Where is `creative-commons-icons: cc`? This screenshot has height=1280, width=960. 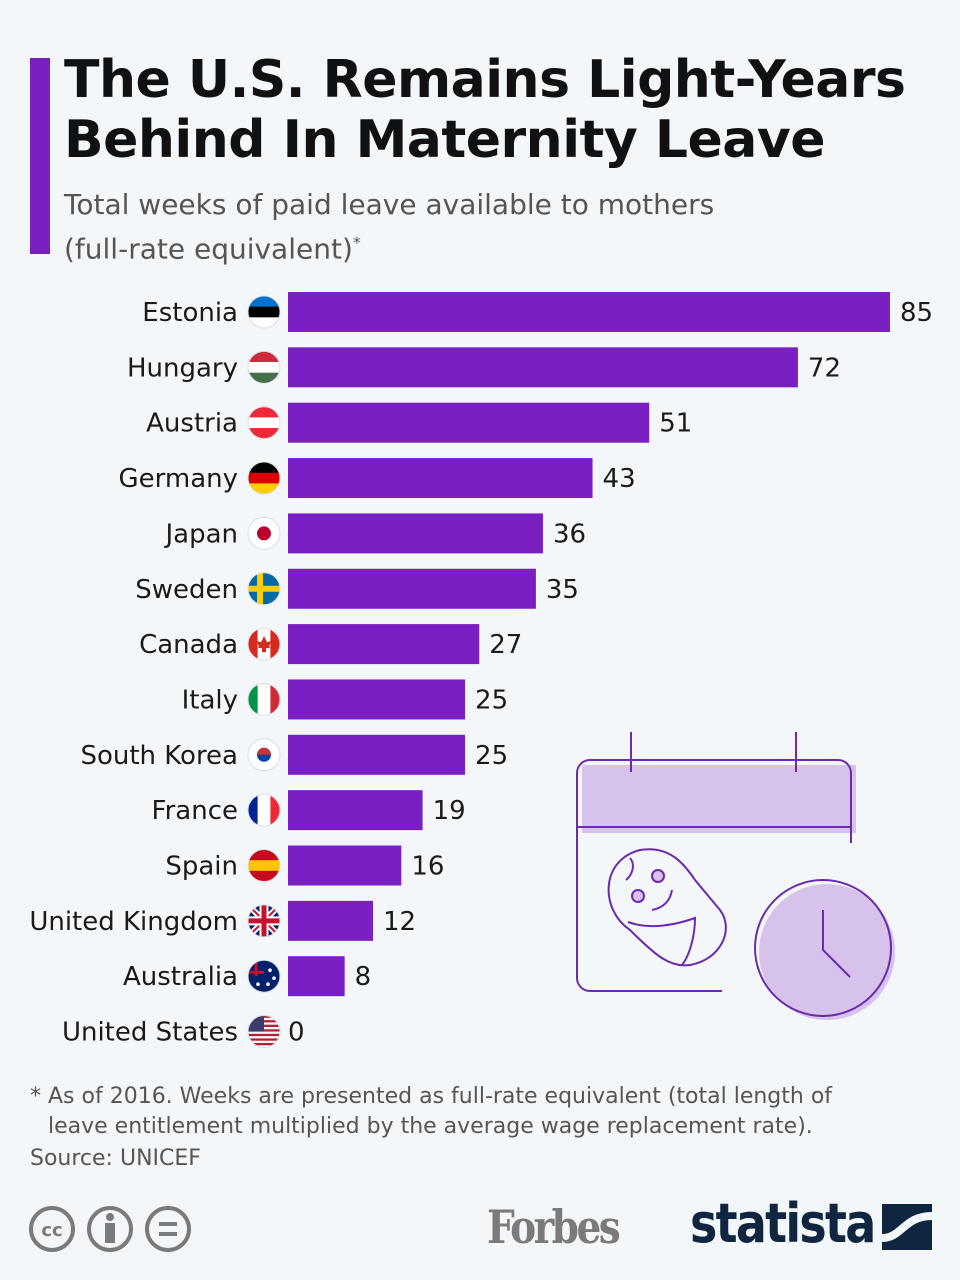 creative-commons-icons: cc is located at coordinates (113, 1229).